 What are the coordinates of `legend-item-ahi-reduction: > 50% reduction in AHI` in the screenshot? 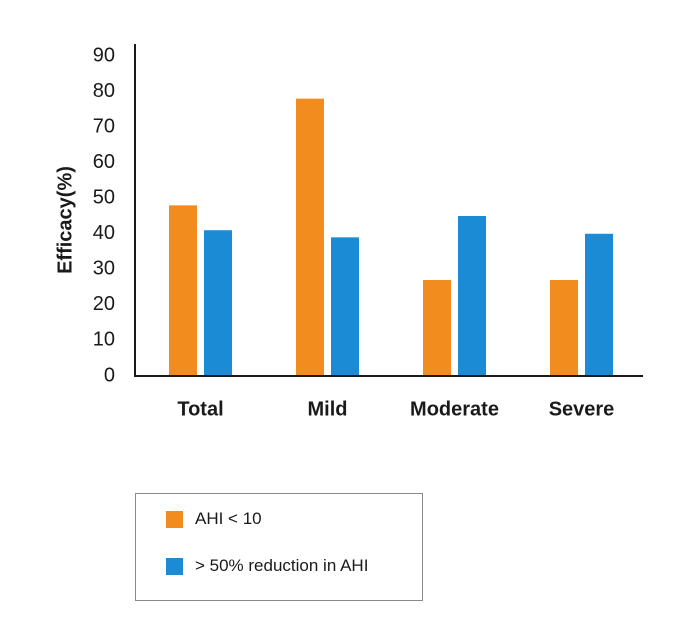 It's located at (267, 566).